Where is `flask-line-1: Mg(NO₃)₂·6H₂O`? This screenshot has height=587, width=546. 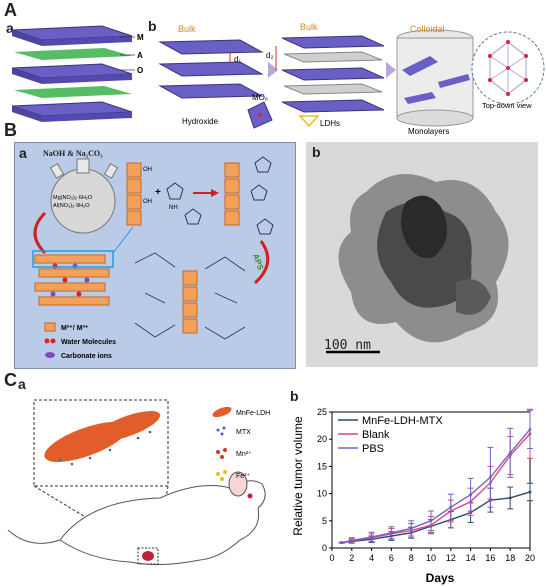 flask-line-1: Mg(NO₃)₂·6H₂O is located at coordinates (73, 198).